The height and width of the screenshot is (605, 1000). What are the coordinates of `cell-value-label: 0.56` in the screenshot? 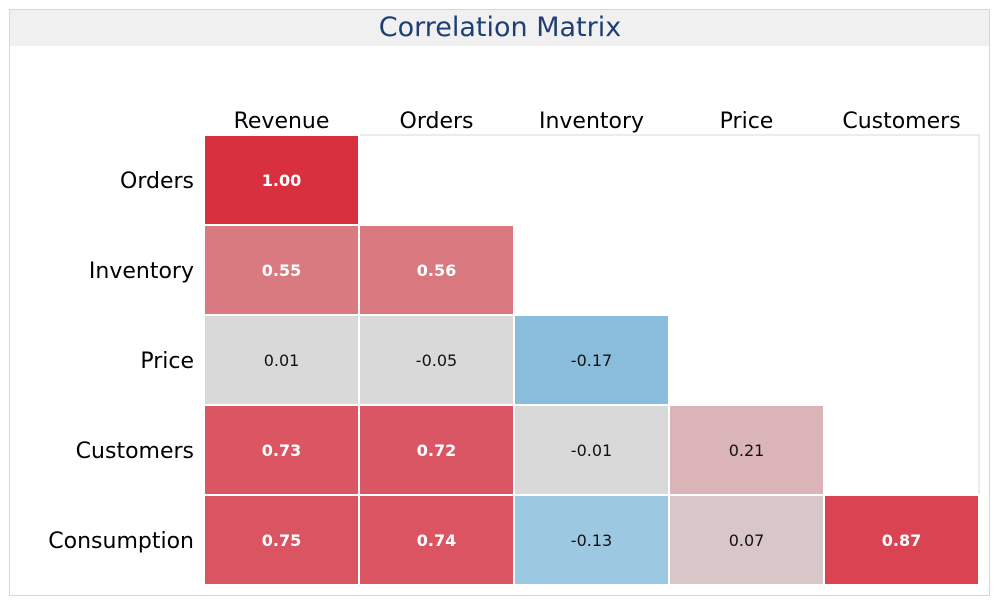 It's located at (436, 270).